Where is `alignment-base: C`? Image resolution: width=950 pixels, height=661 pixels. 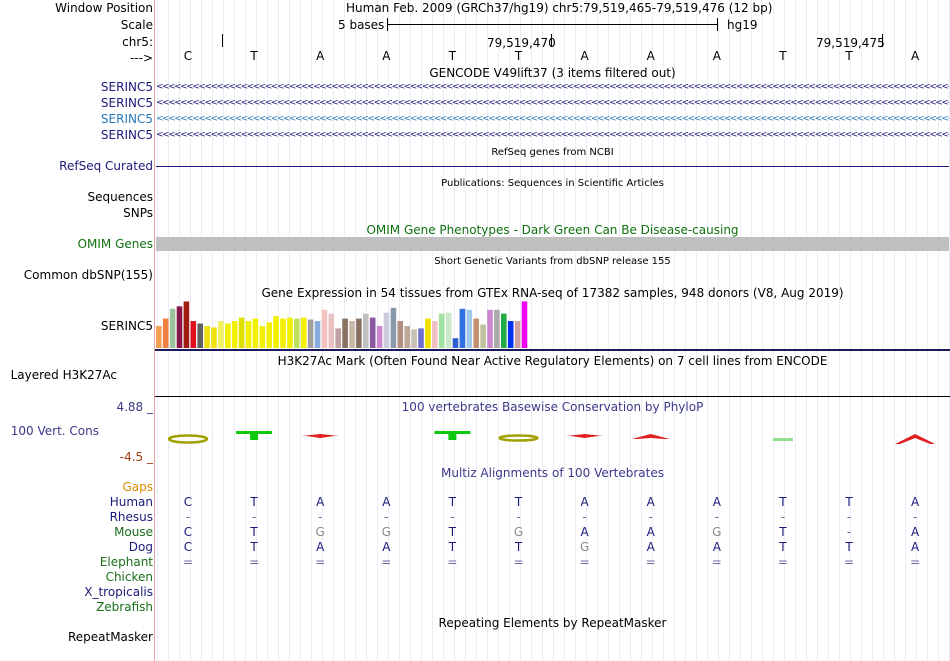 alignment-base: C is located at coordinates (188, 532).